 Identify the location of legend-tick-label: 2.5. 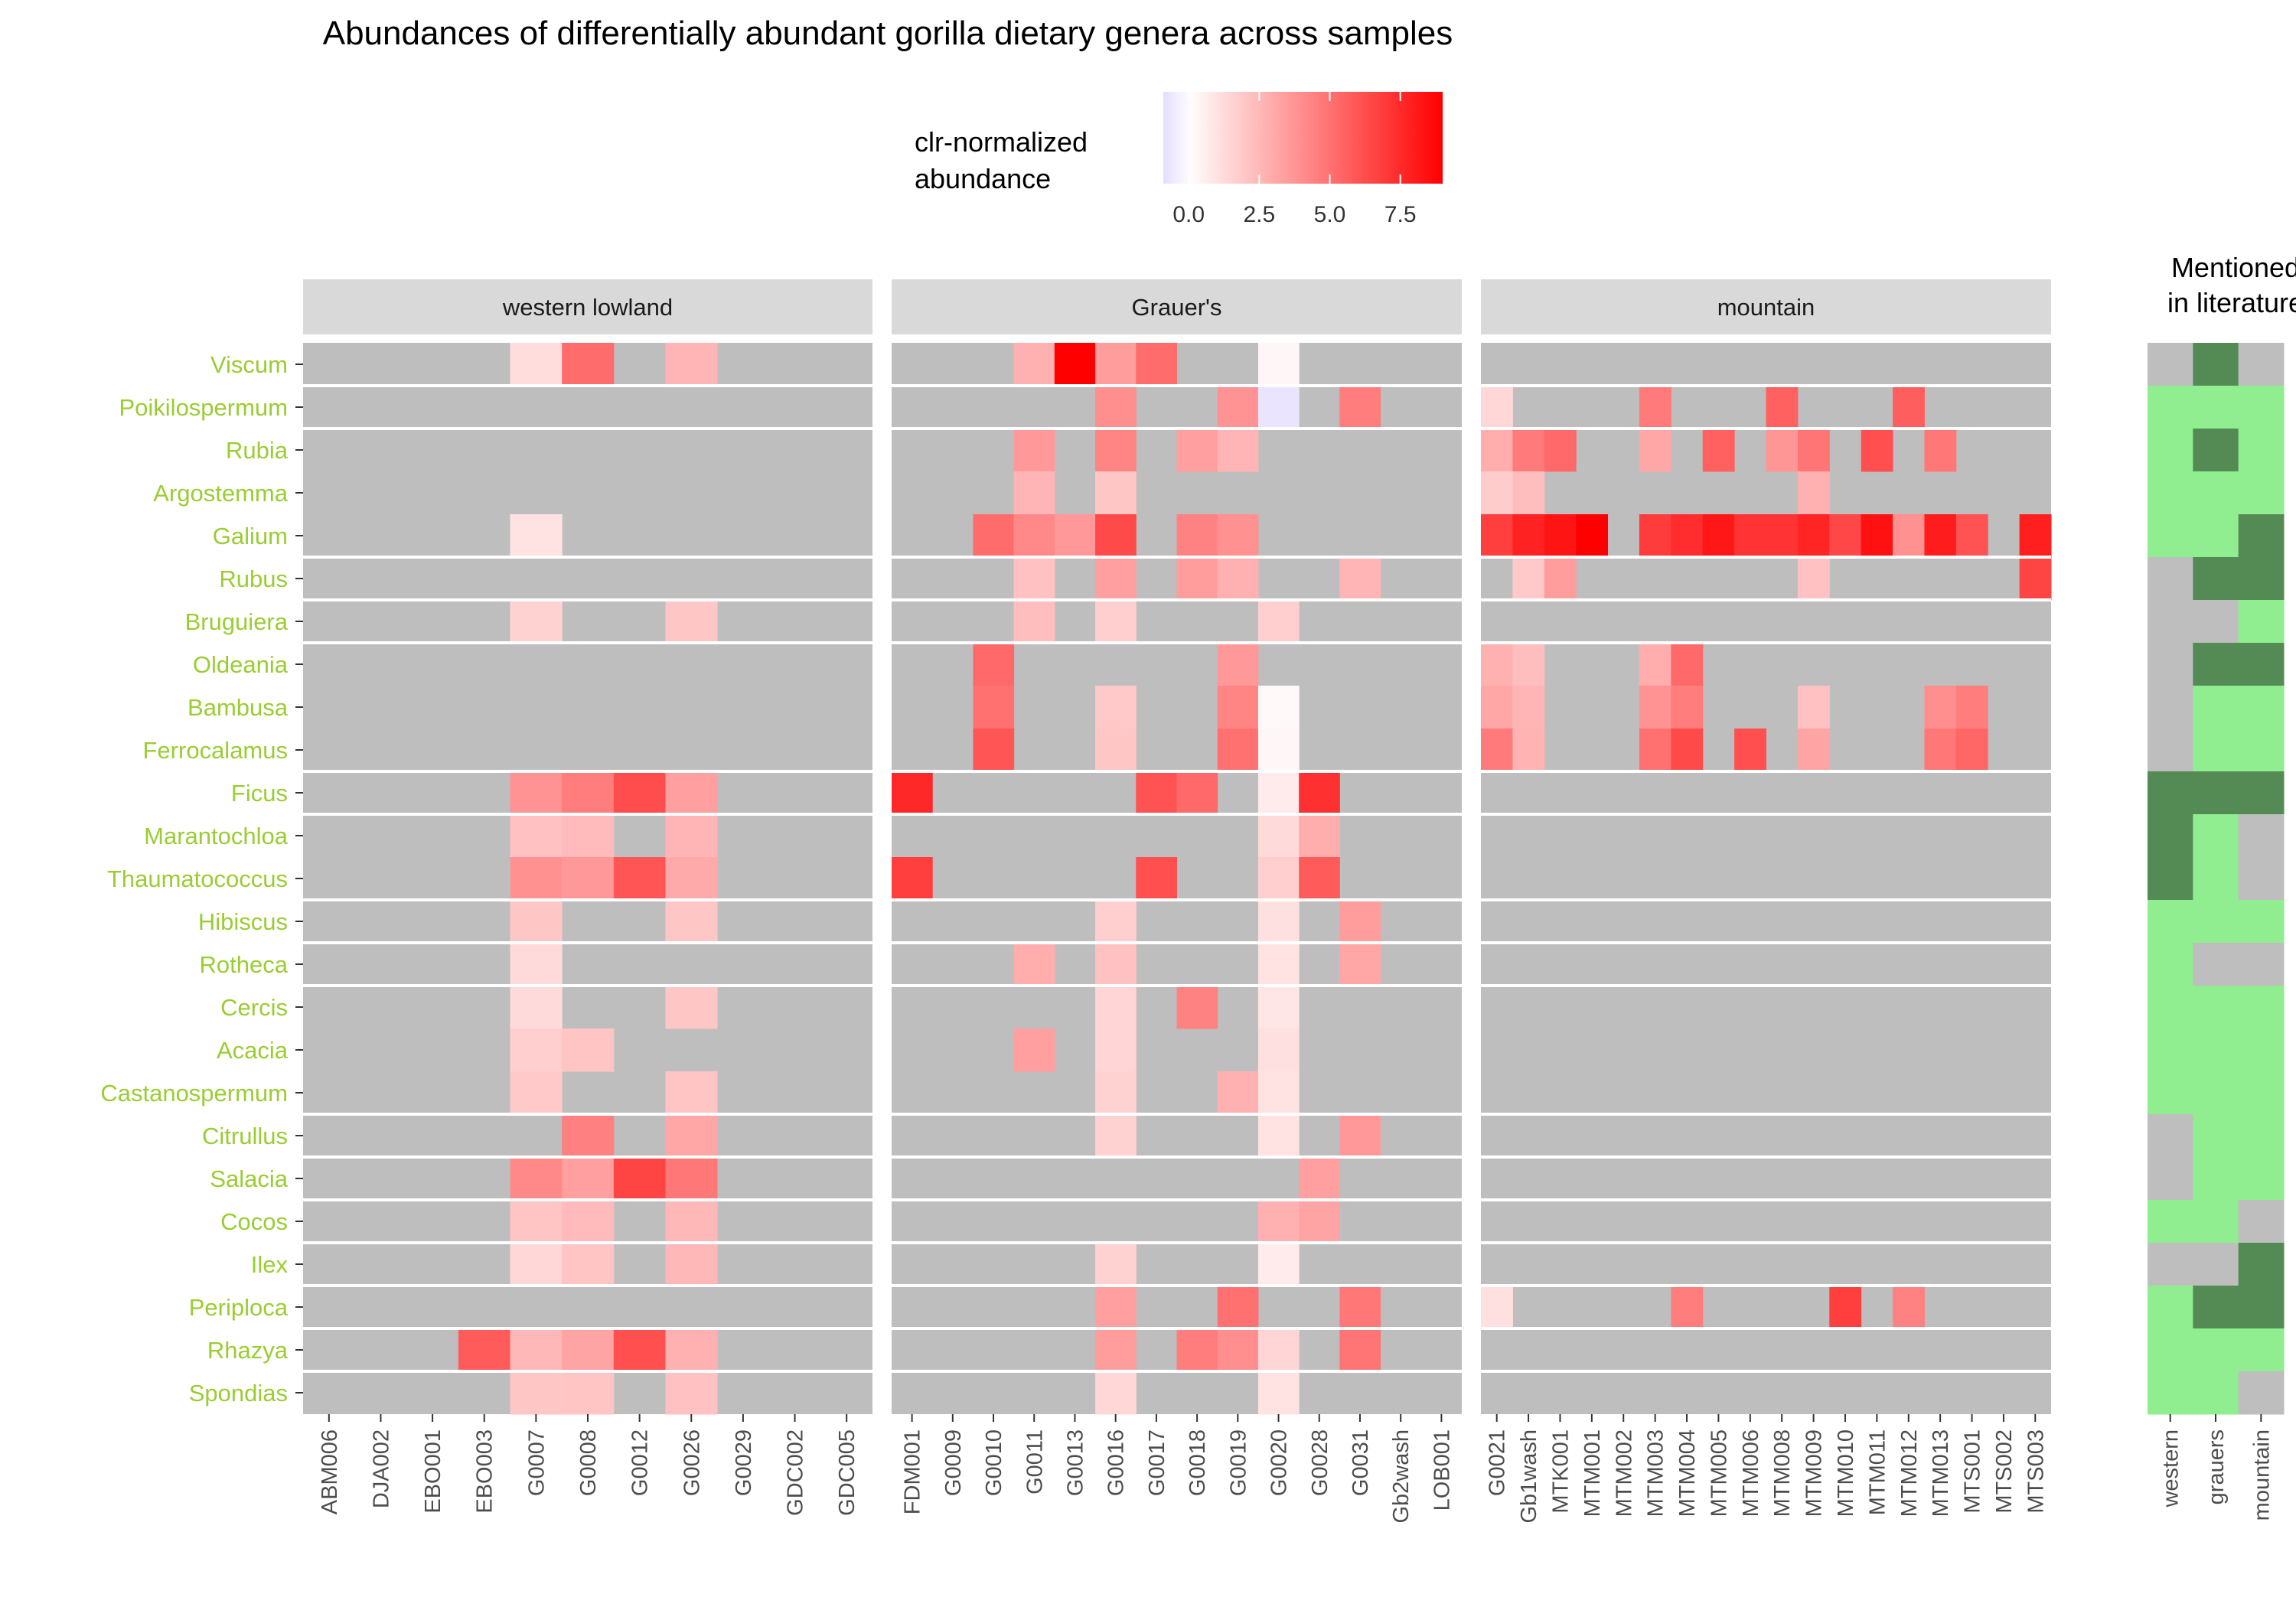
(1259, 214).